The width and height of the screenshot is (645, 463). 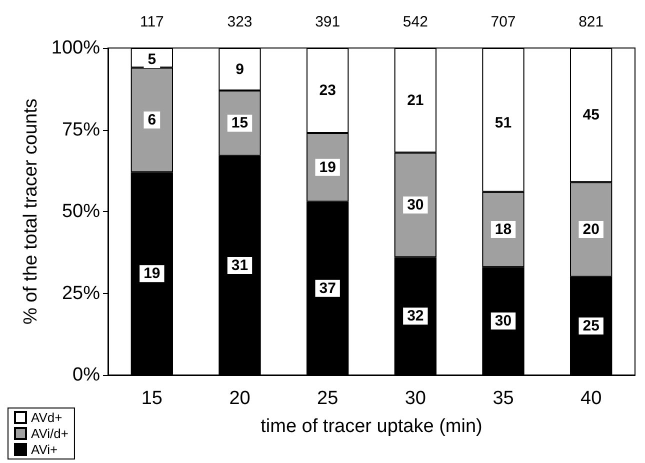 What do you see at coordinates (46, 417) in the screenshot?
I see `legend-label: AVd+` at bounding box center [46, 417].